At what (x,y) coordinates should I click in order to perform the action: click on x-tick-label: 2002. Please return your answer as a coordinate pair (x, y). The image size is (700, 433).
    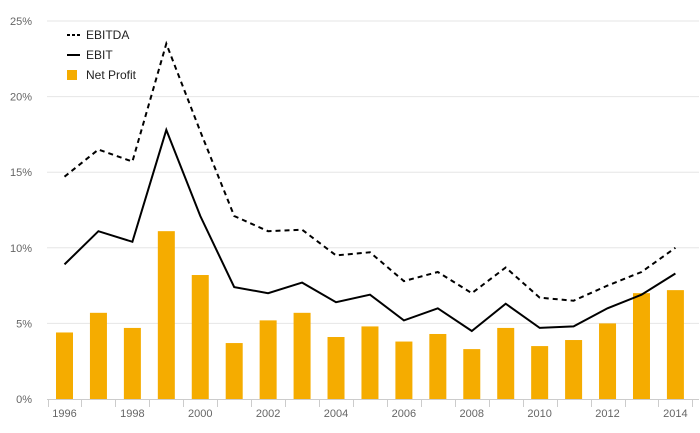
    Looking at the image, I should click on (268, 414).